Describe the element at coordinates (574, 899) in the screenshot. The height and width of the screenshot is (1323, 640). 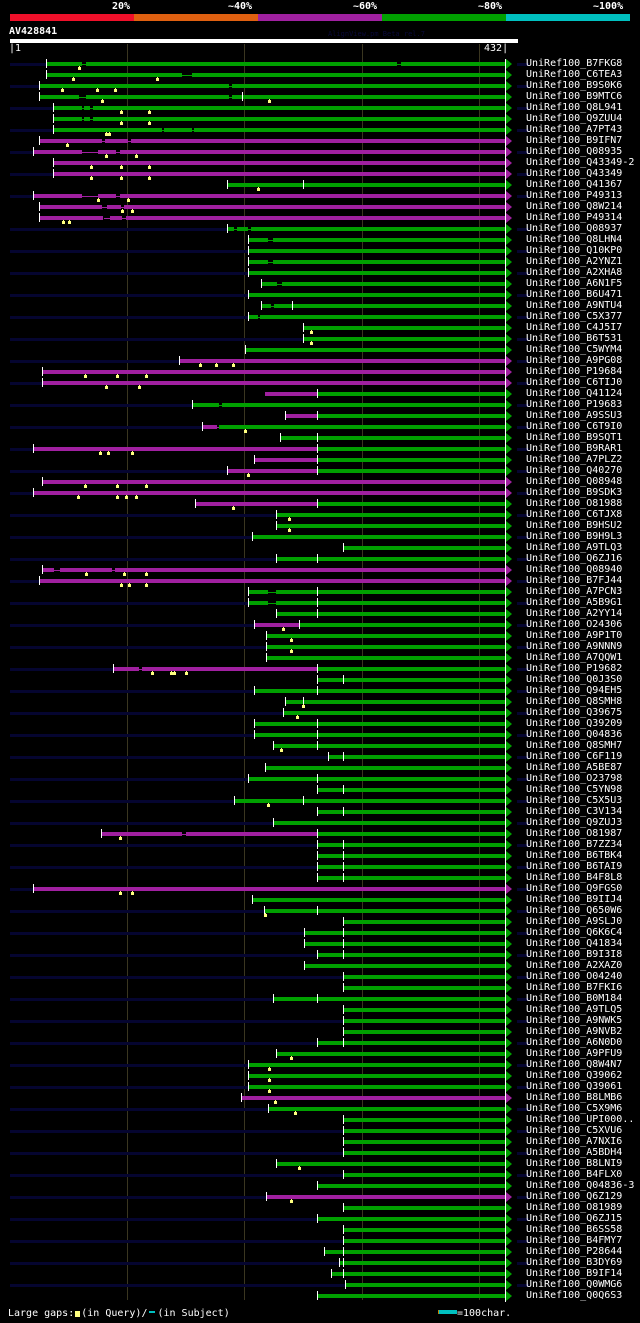
I see `hit-label: UniRef100_B9IIJ4` at that location.